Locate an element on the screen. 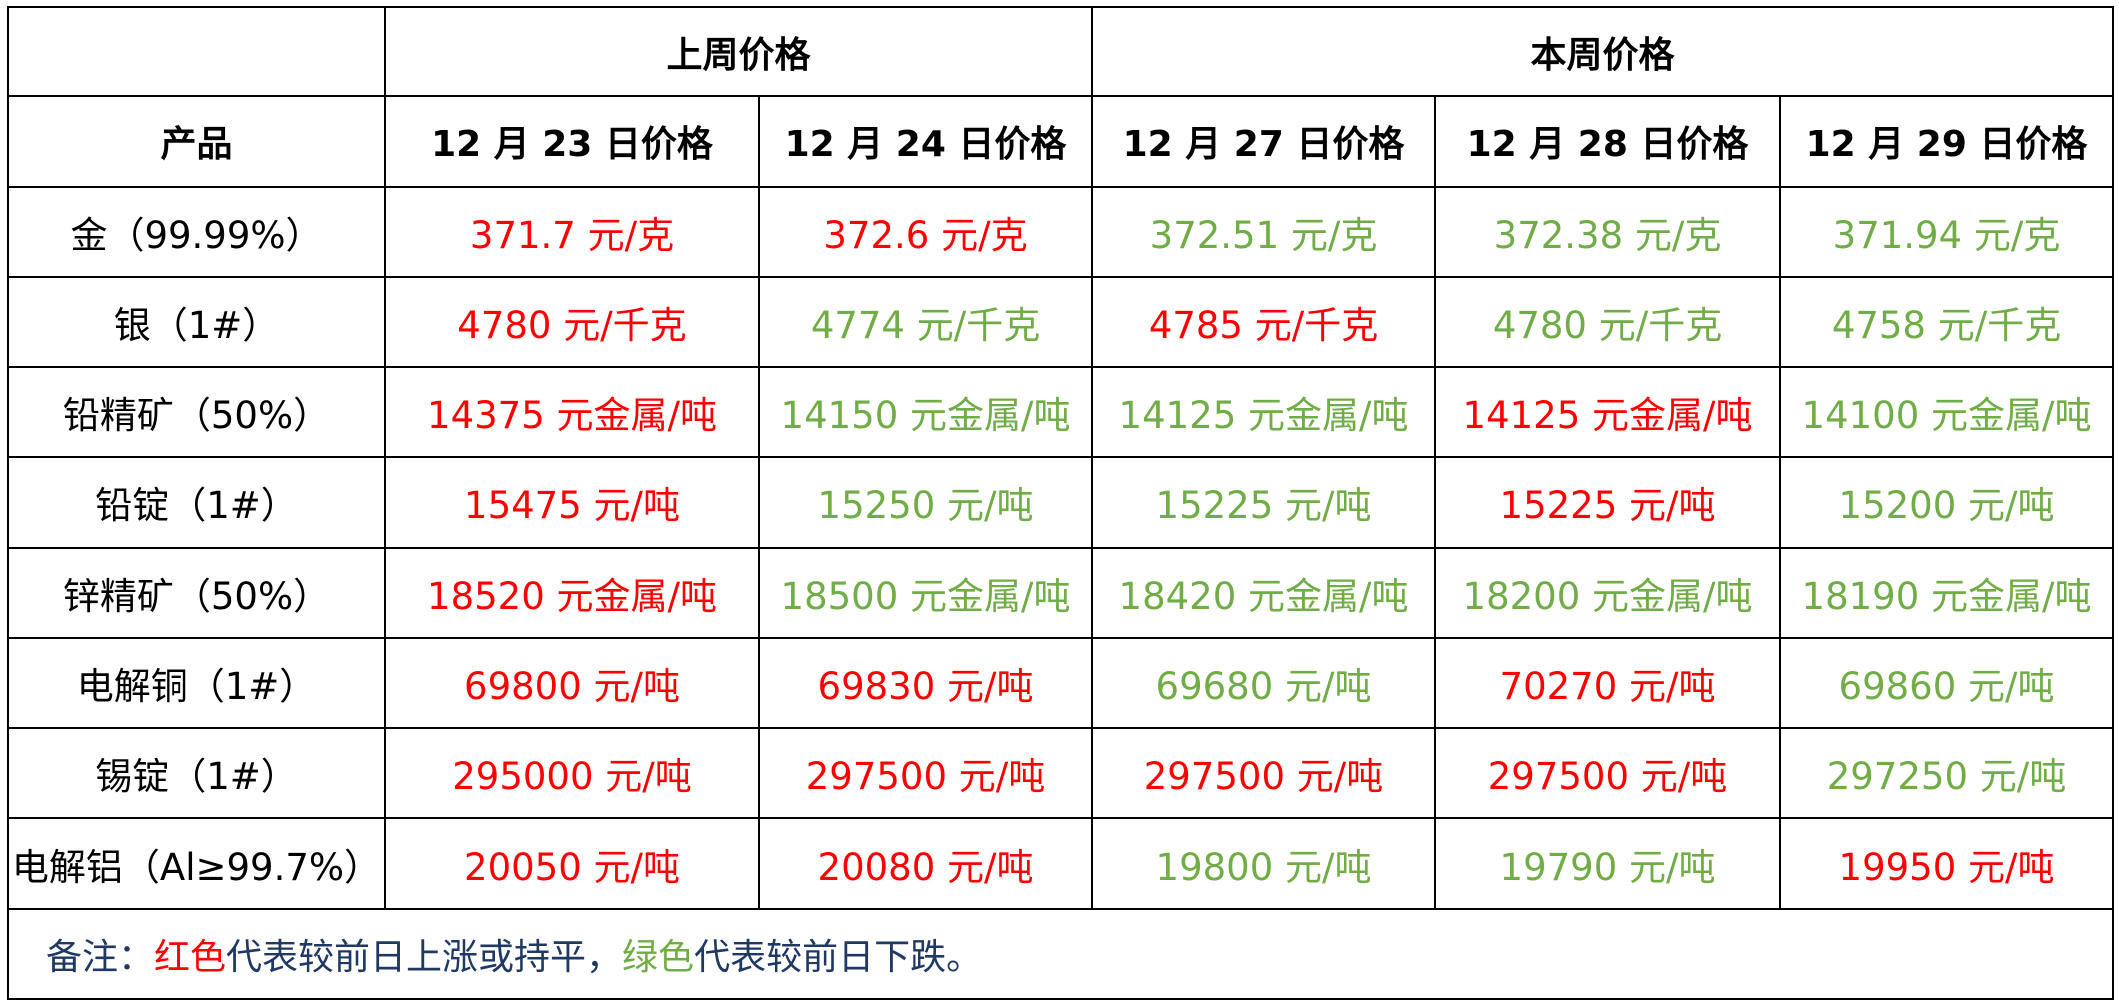 This screenshot has width=2119, height=1005. price-cell: 69680 元/吨 is located at coordinates (1264, 683).